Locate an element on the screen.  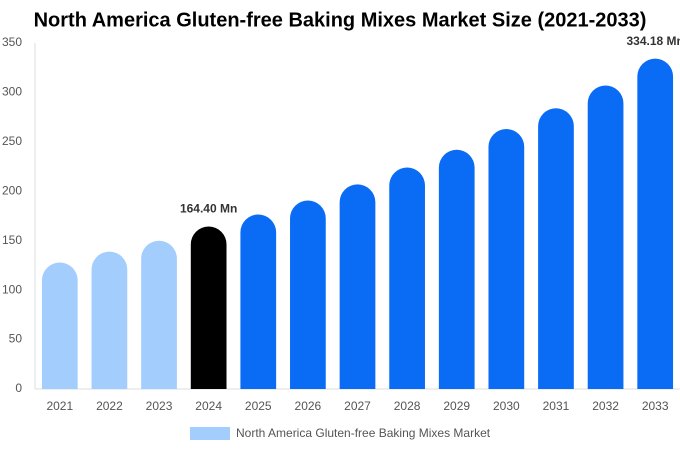
x-tick-label: 2028 is located at coordinates (407, 406).